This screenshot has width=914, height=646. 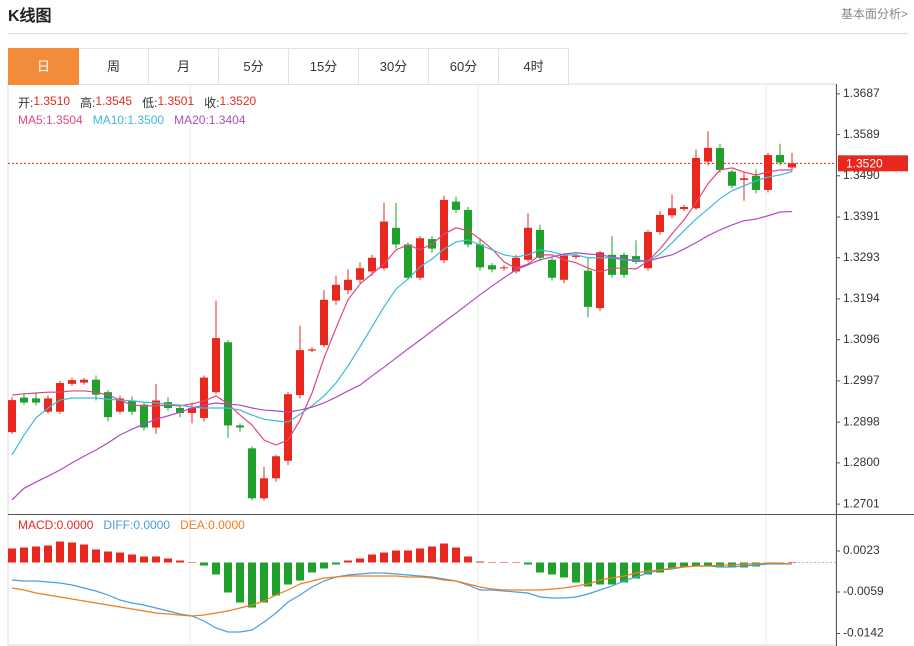 What do you see at coordinates (43, 66) in the screenshot?
I see `period-tab: 日` at bounding box center [43, 66].